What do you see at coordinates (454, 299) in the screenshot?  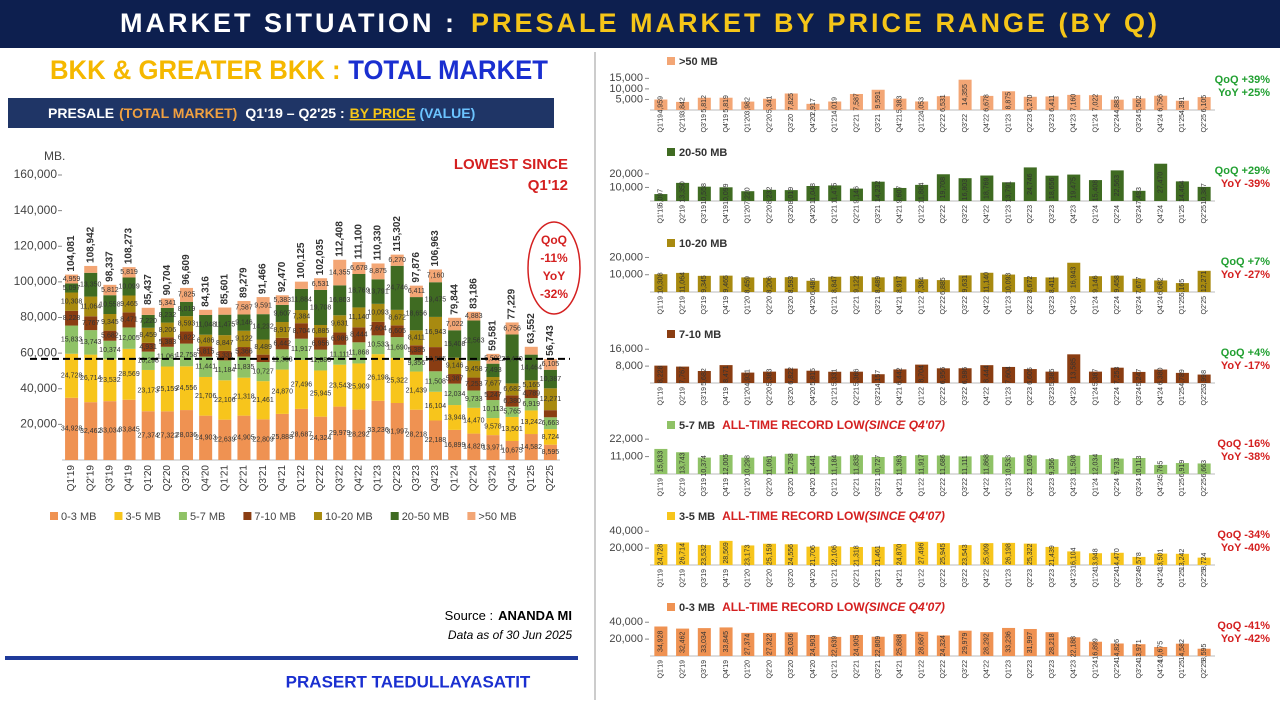 I see `total-label: 79,844` at bounding box center [454, 299].